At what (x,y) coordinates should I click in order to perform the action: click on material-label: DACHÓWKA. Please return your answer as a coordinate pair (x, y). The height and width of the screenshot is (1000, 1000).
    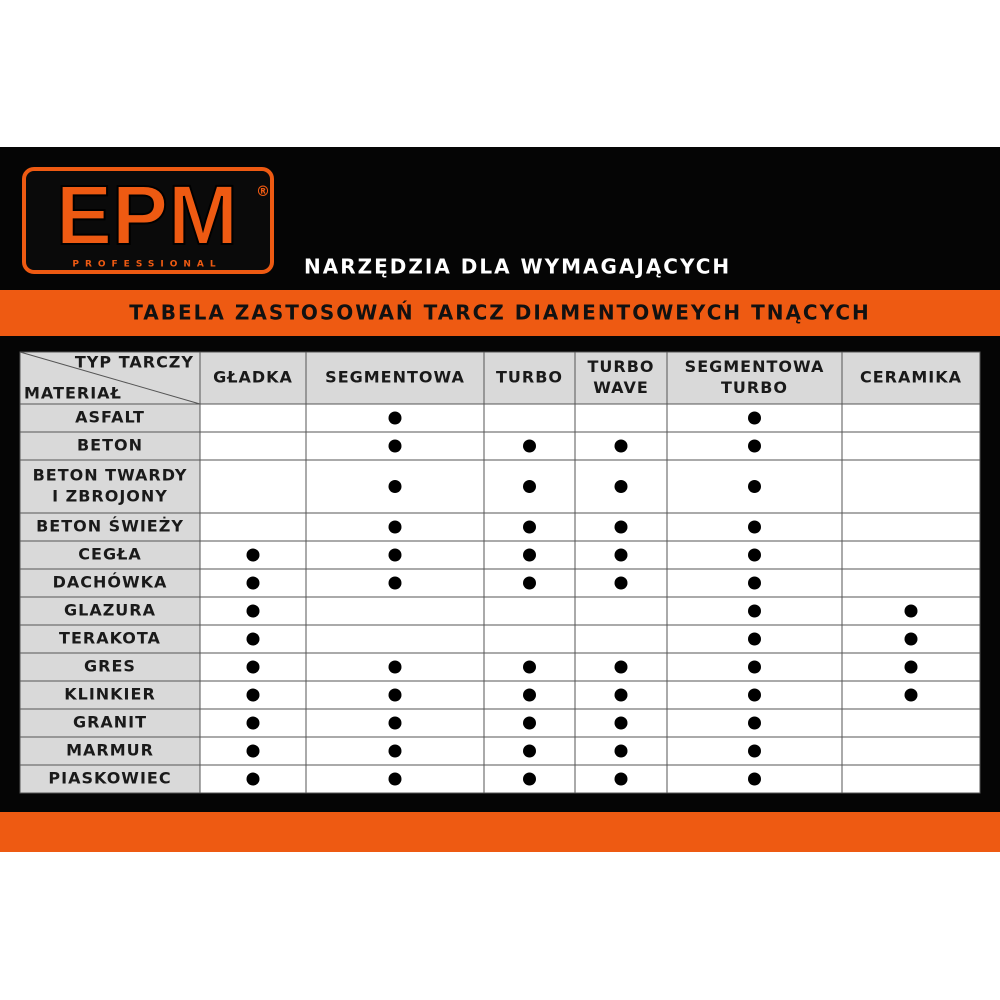
    Looking at the image, I should click on (110, 582).